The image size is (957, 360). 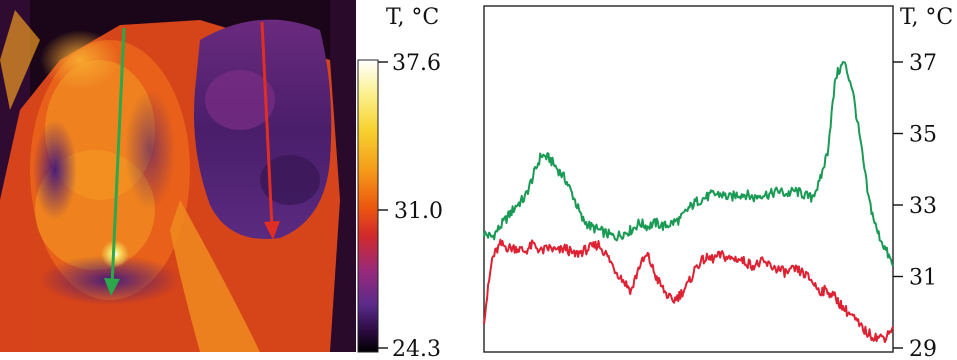 I want to click on arrow-down-red-icon, so click(x=270, y=130).